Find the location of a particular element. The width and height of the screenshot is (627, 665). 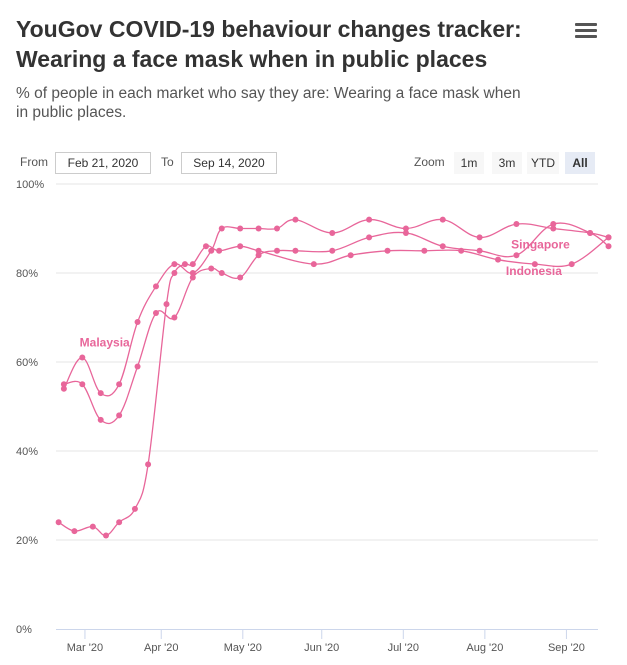

zoom-ytd-button: YTD is located at coordinates (543, 163).